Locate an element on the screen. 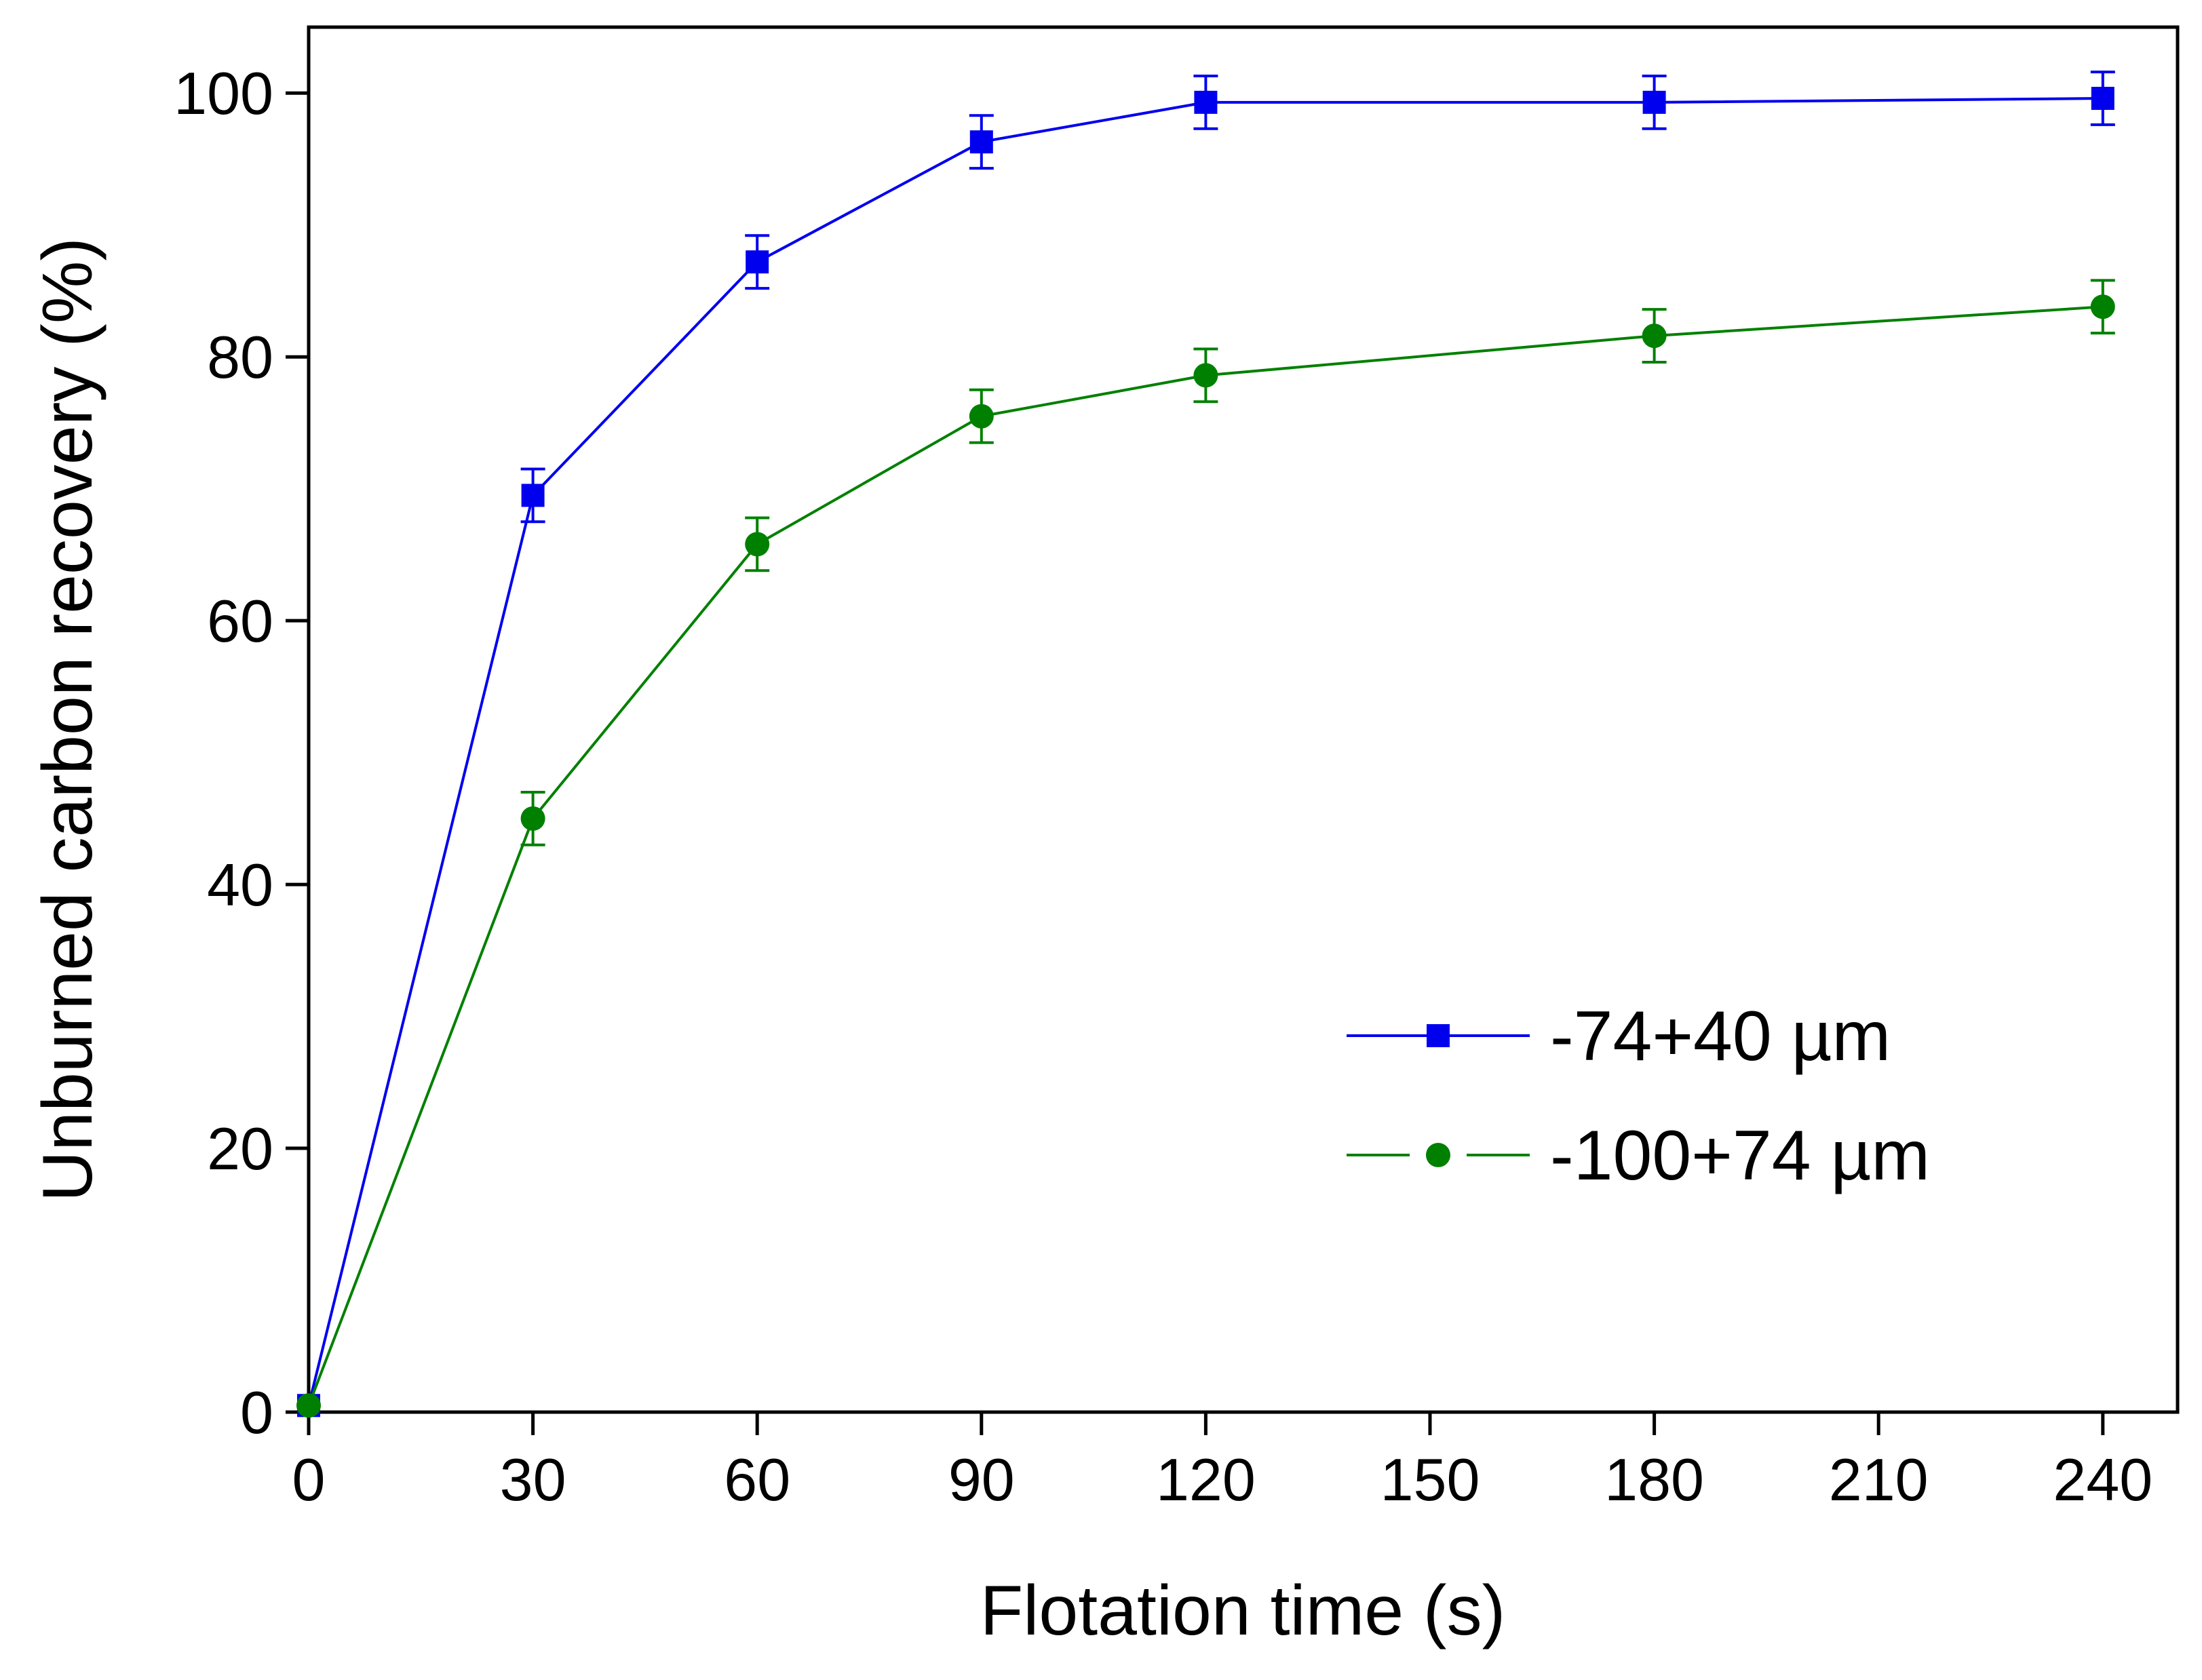 The height and width of the screenshot is (1680, 2202). x-axis-title: Flotation time (s) is located at coordinates (1242, 1610).